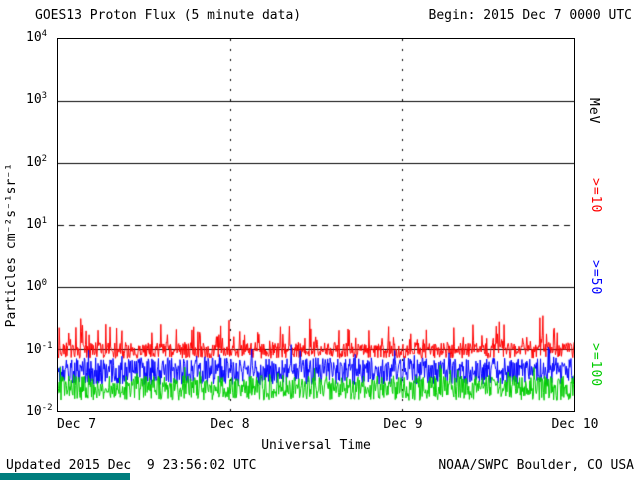 The width and height of the screenshot is (640, 480). What do you see at coordinates (575, 424) in the screenshot?
I see `x-tick-label: Dec 10` at bounding box center [575, 424].